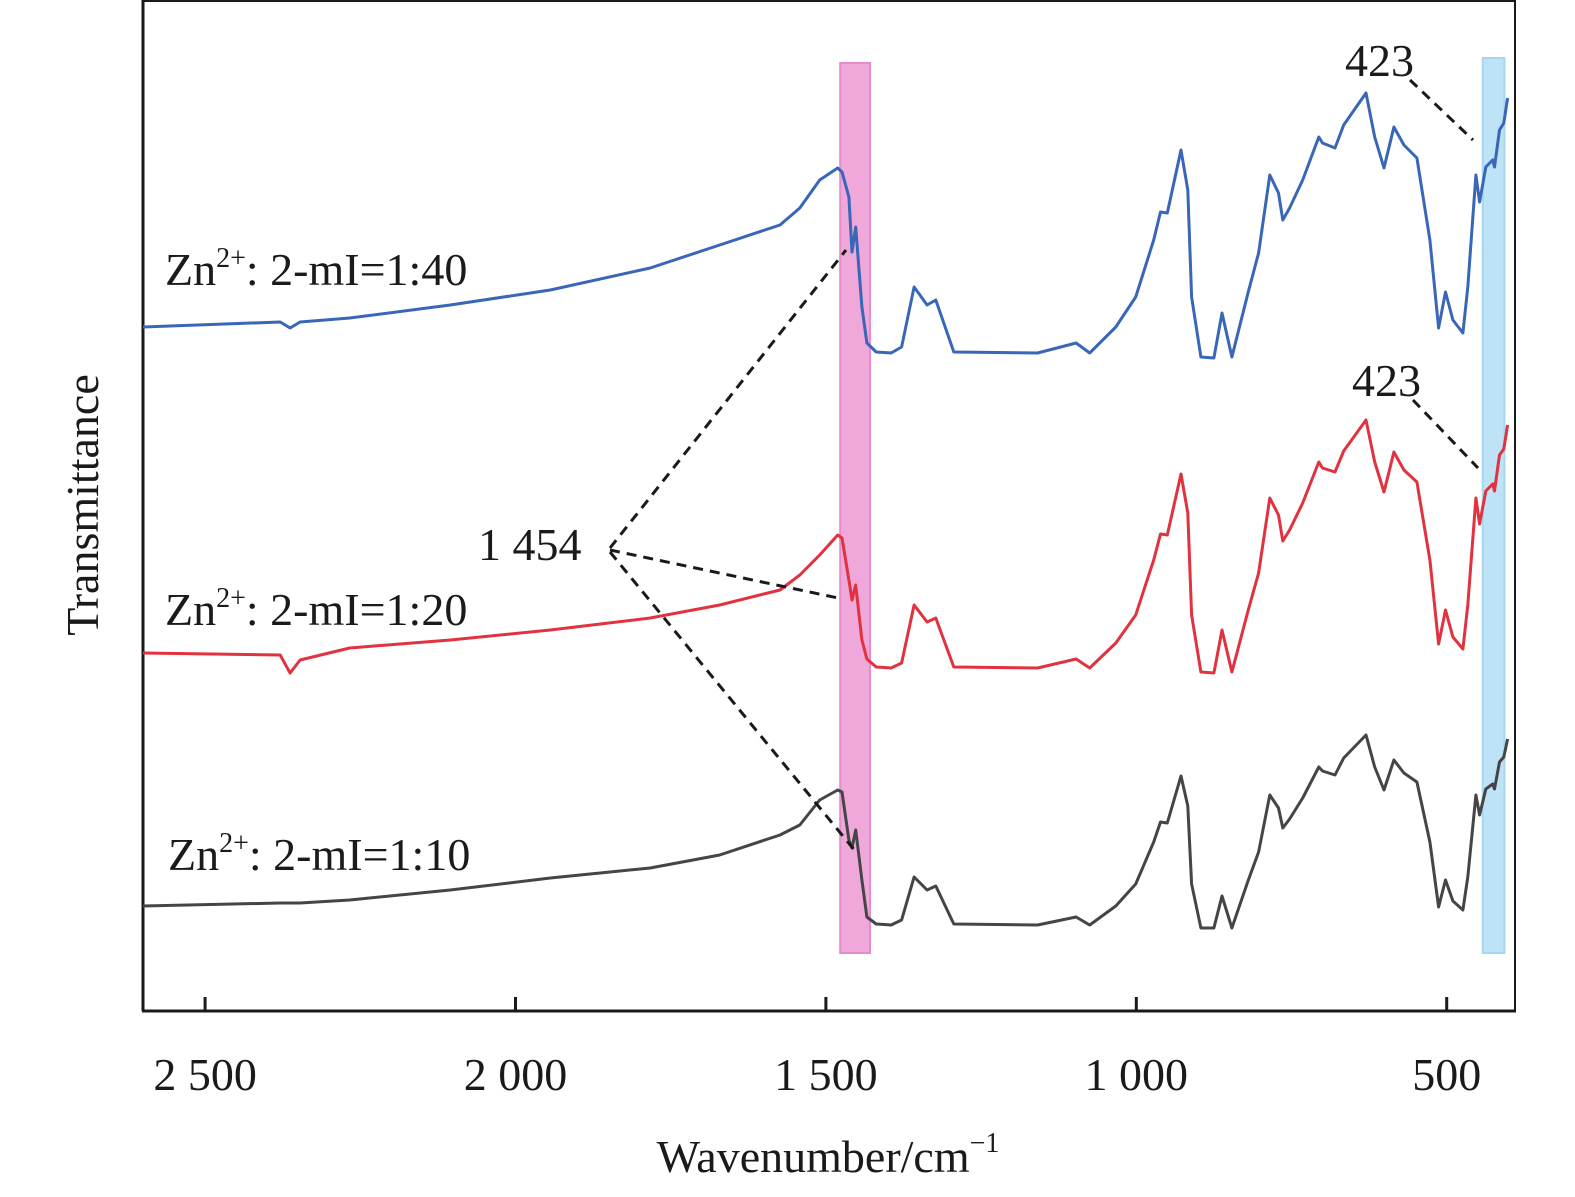 This screenshot has width=1575, height=1197. Describe the element at coordinates (319, 854) in the screenshot. I see `series-label-1-10: Zn2+: 2-mI=1:10` at that location.